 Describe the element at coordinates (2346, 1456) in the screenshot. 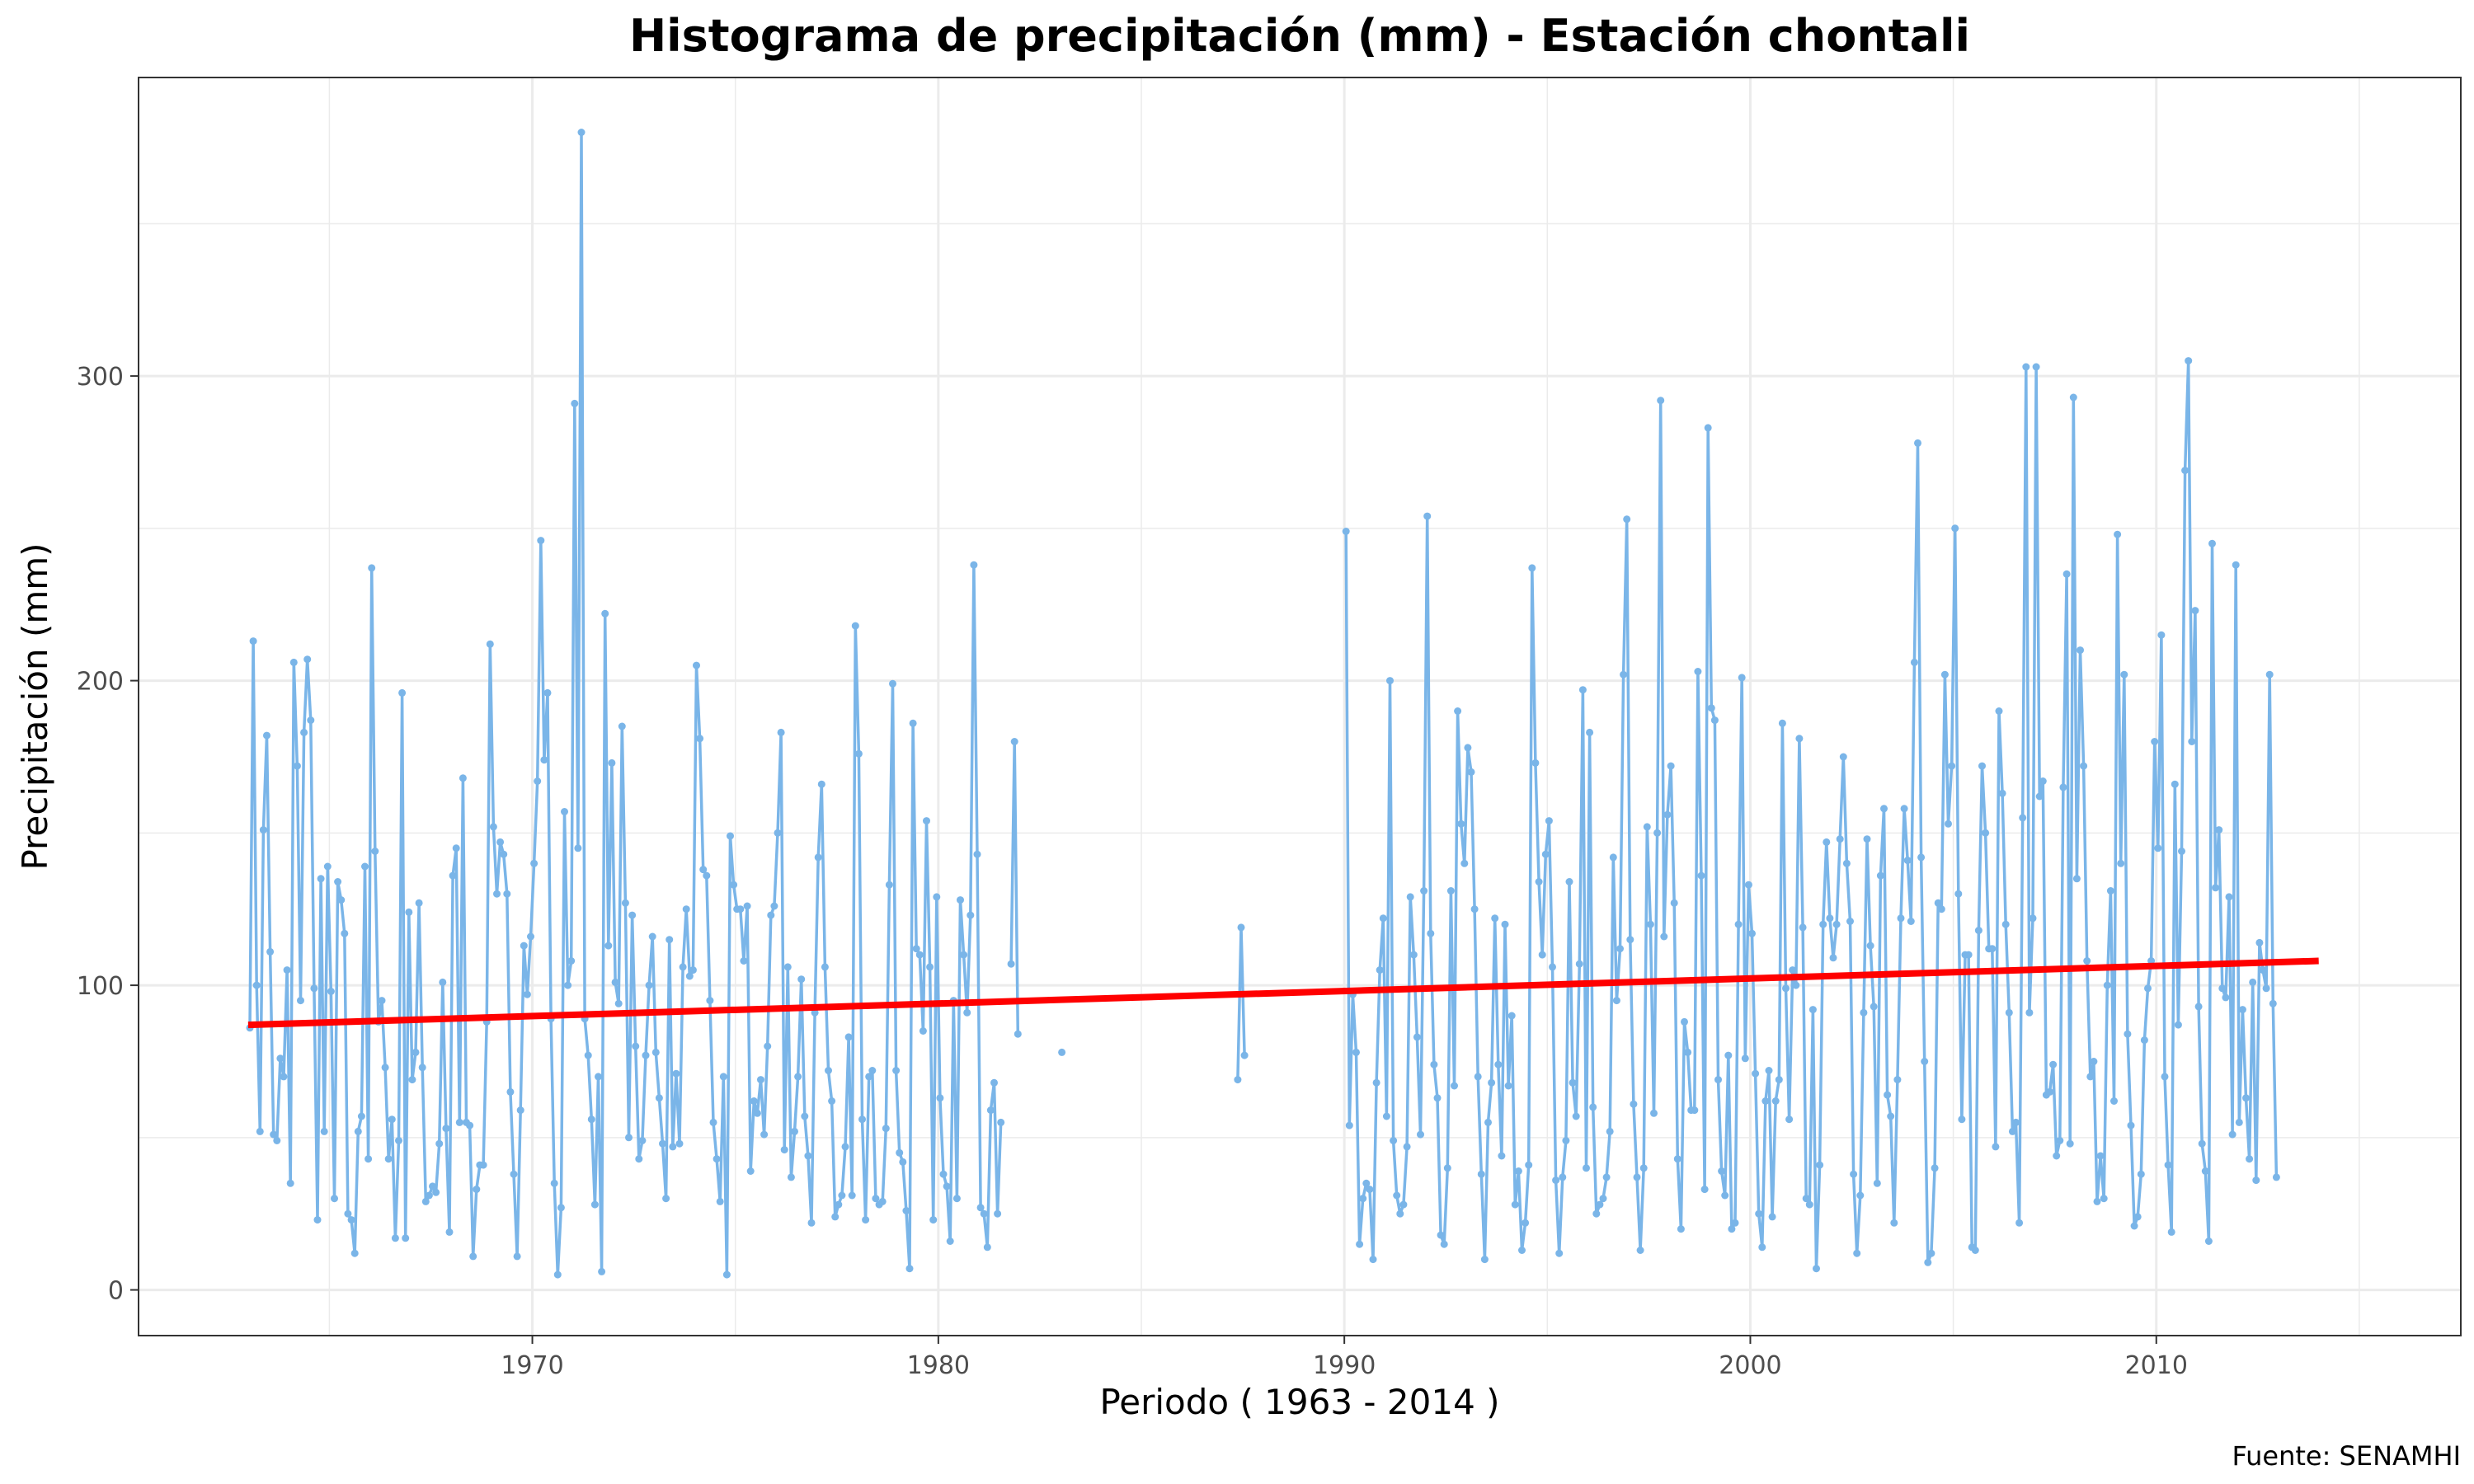

I see `source-caption: Fuente: SENAMHI` at that location.